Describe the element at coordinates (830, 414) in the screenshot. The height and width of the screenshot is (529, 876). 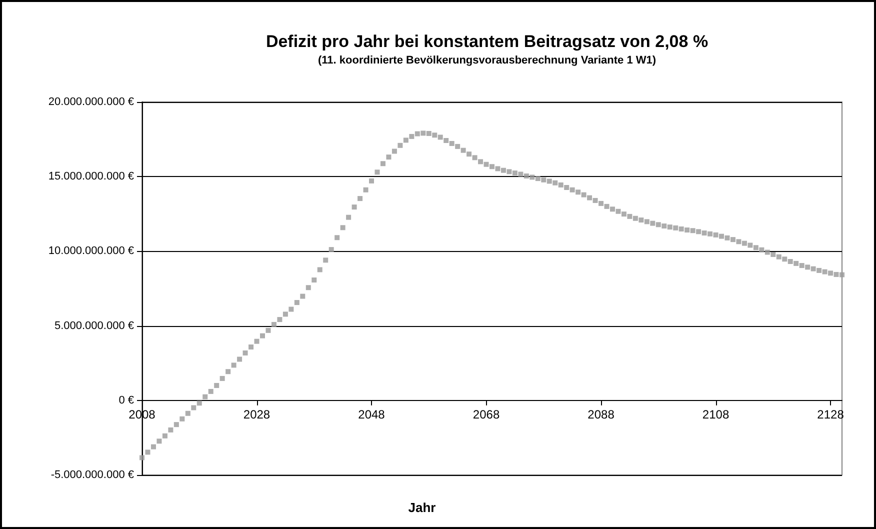
I see `x-tick-label: 2128` at that location.